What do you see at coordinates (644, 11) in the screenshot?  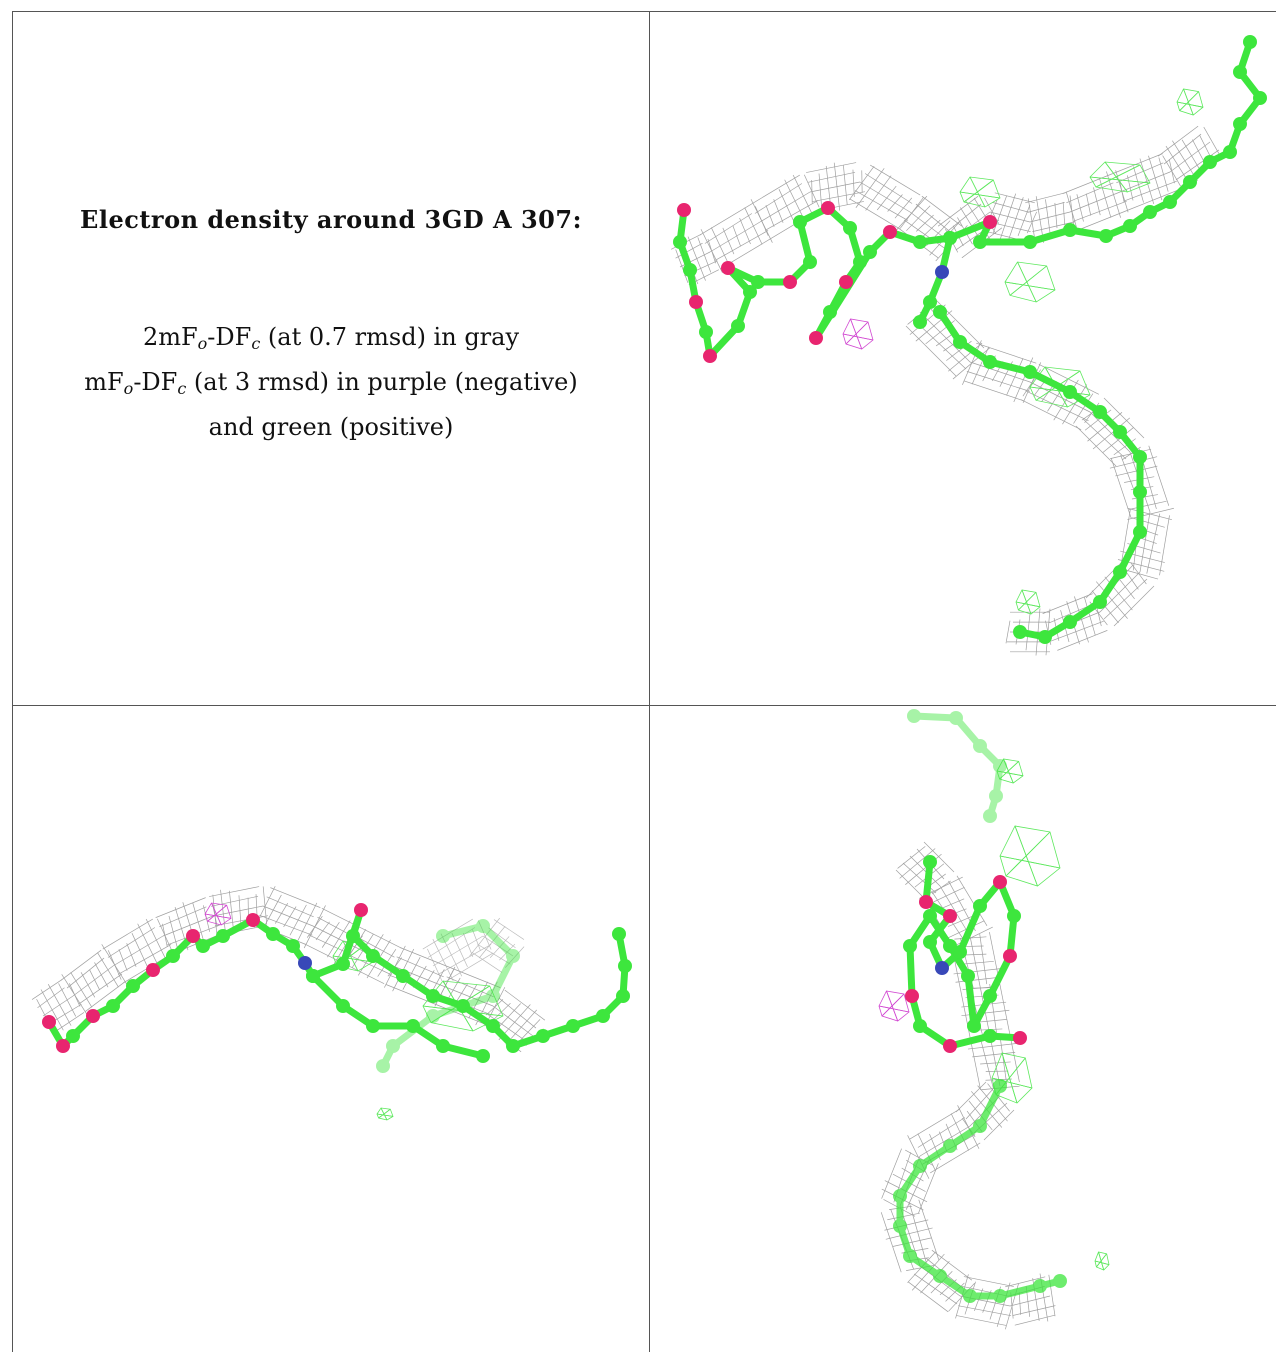 I see `top-border` at bounding box center [644, 11].